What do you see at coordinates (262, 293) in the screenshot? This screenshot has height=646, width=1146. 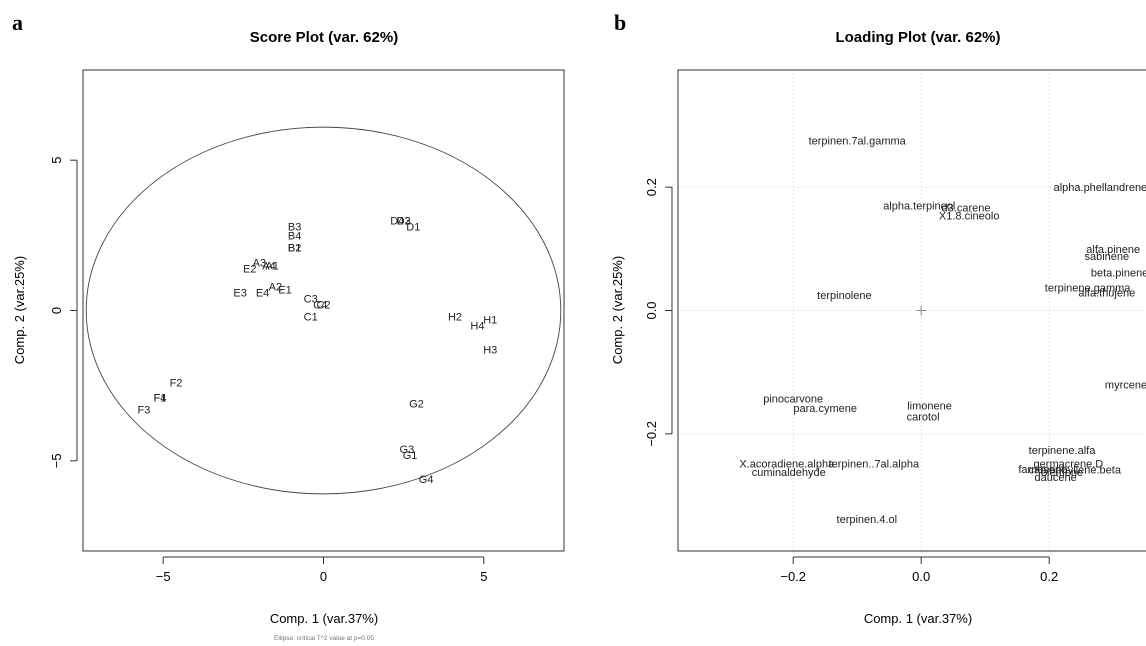 I see `score-point-label: E4` at bounding box center [262, 293].